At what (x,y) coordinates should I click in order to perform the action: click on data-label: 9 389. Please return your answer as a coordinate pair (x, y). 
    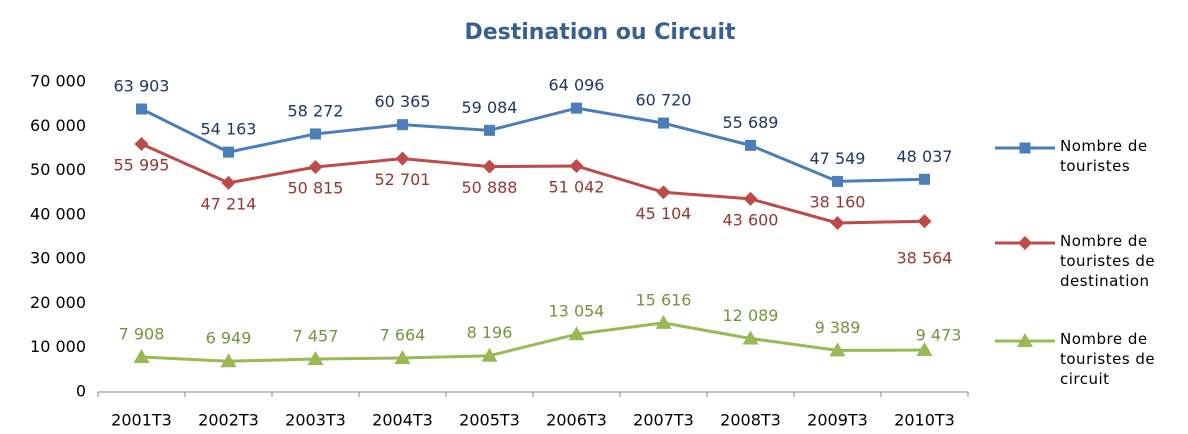
    Looking at the image, I should click on (838, 327).